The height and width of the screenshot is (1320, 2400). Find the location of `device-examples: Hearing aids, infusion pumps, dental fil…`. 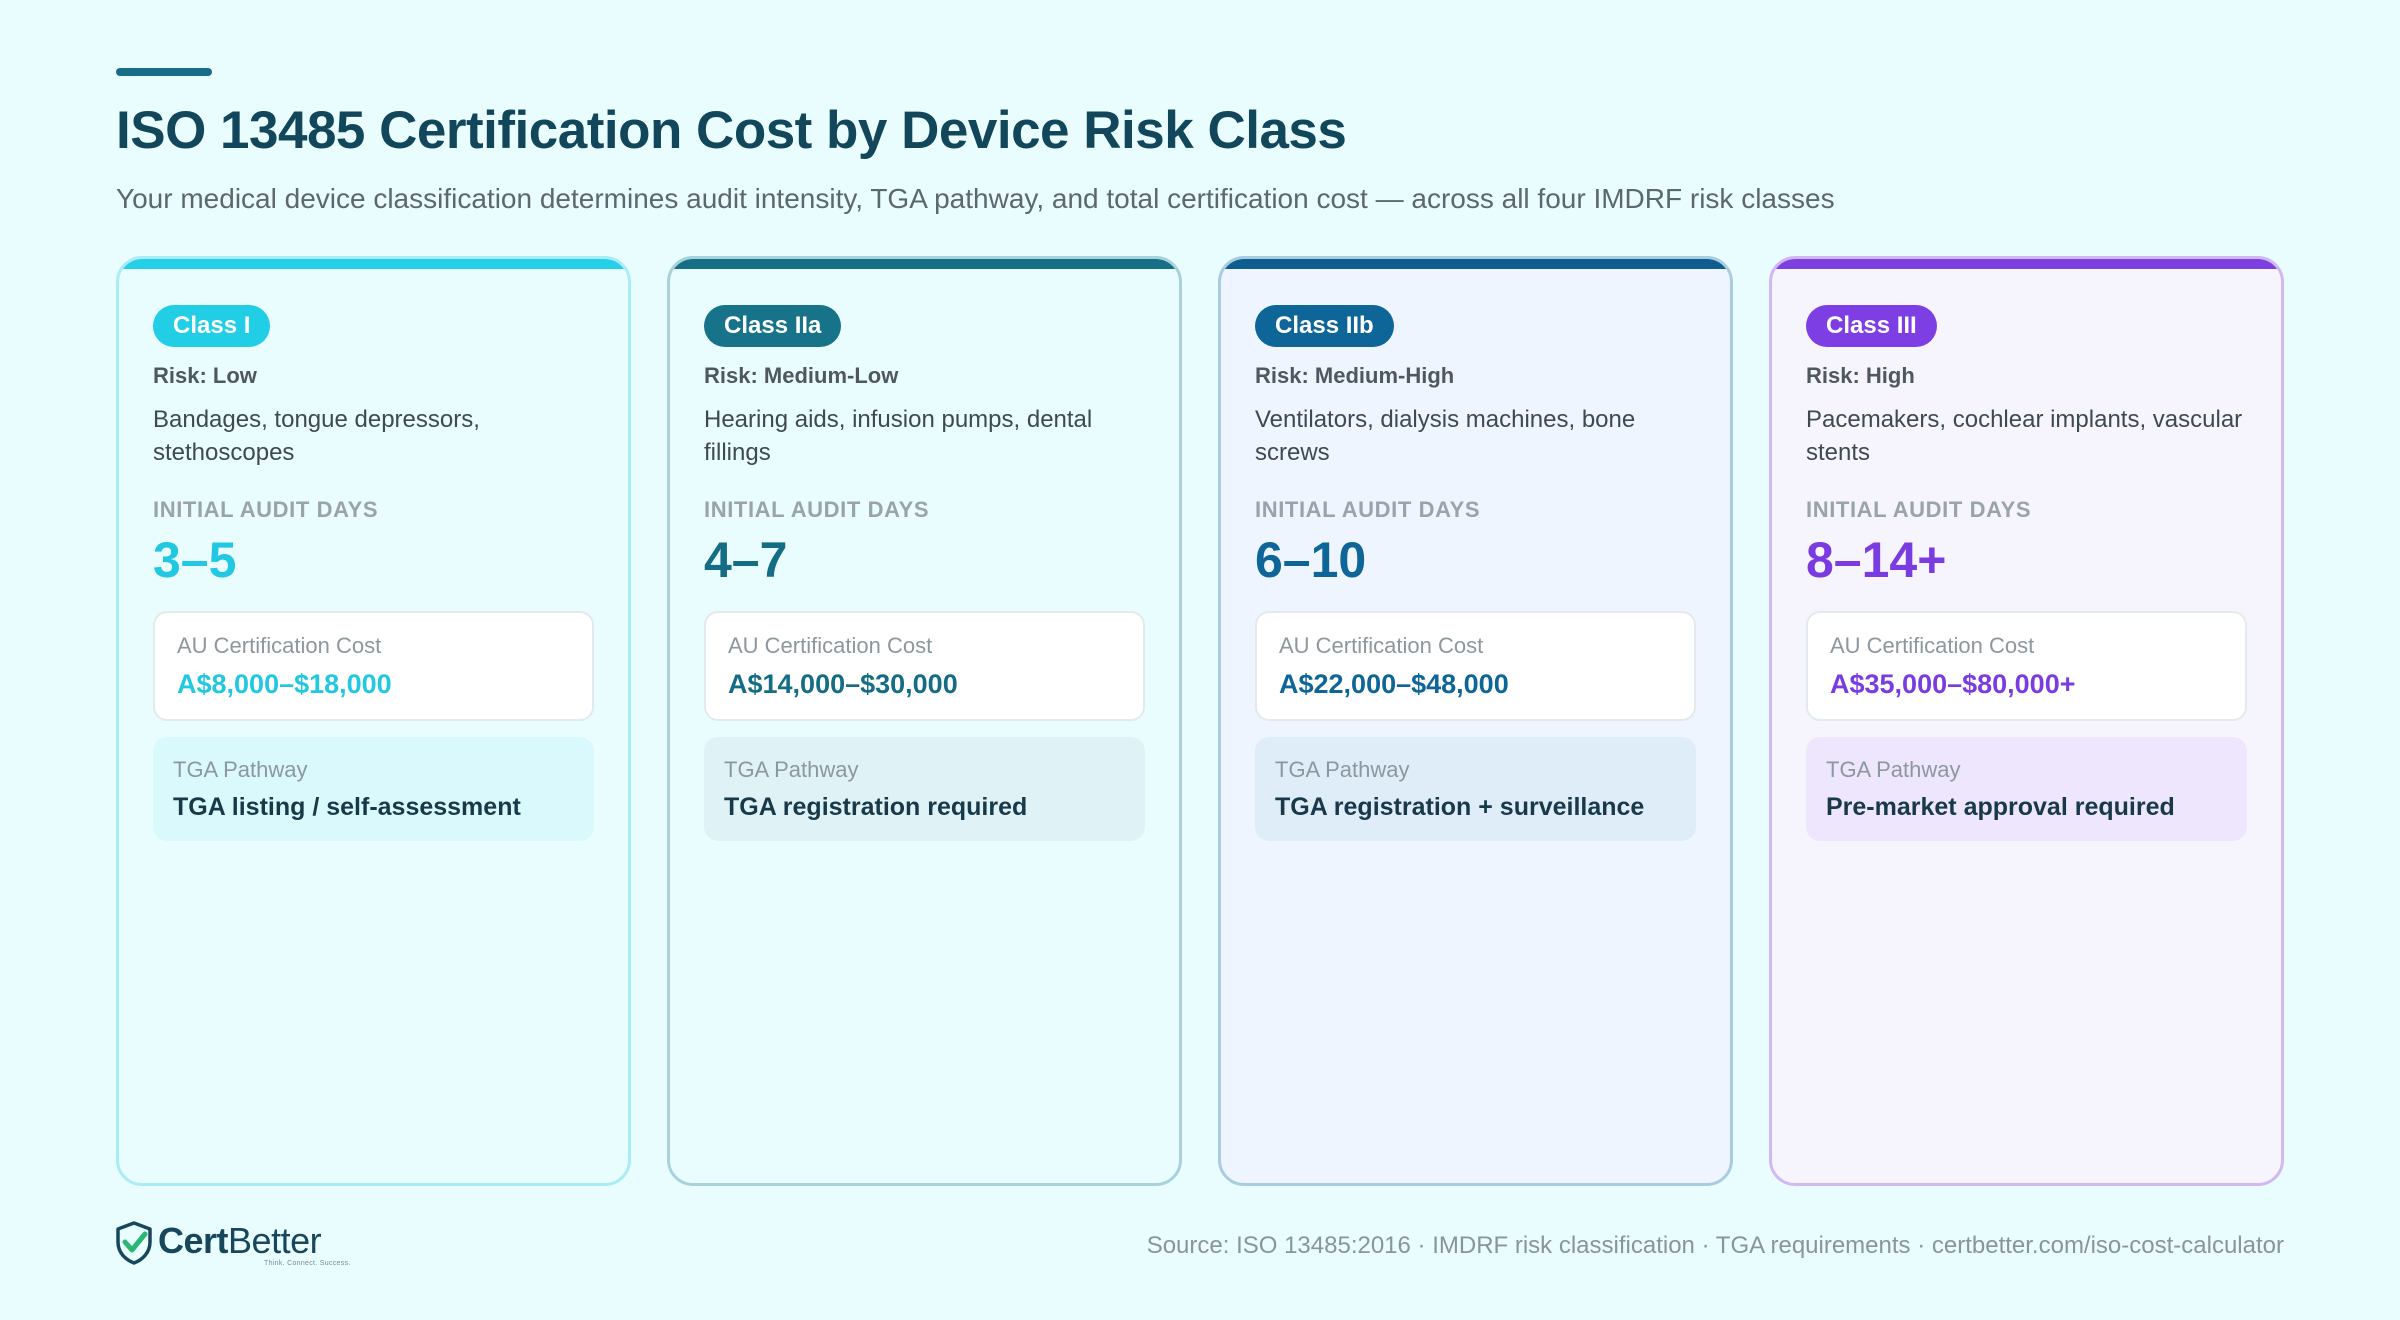

device-examples: Hearing aids, infusion pumps, dental fil… is located at coordinates (898, 436).